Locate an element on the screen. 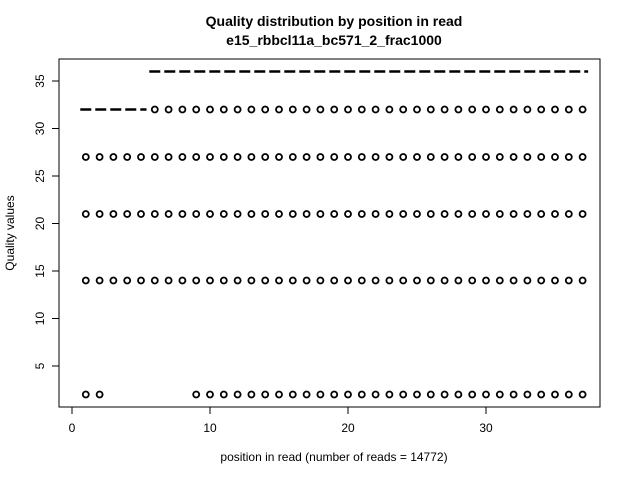 This screenshot has height=480, width=640. y-axis-label: Quality values is located at coordinates (10, 232).